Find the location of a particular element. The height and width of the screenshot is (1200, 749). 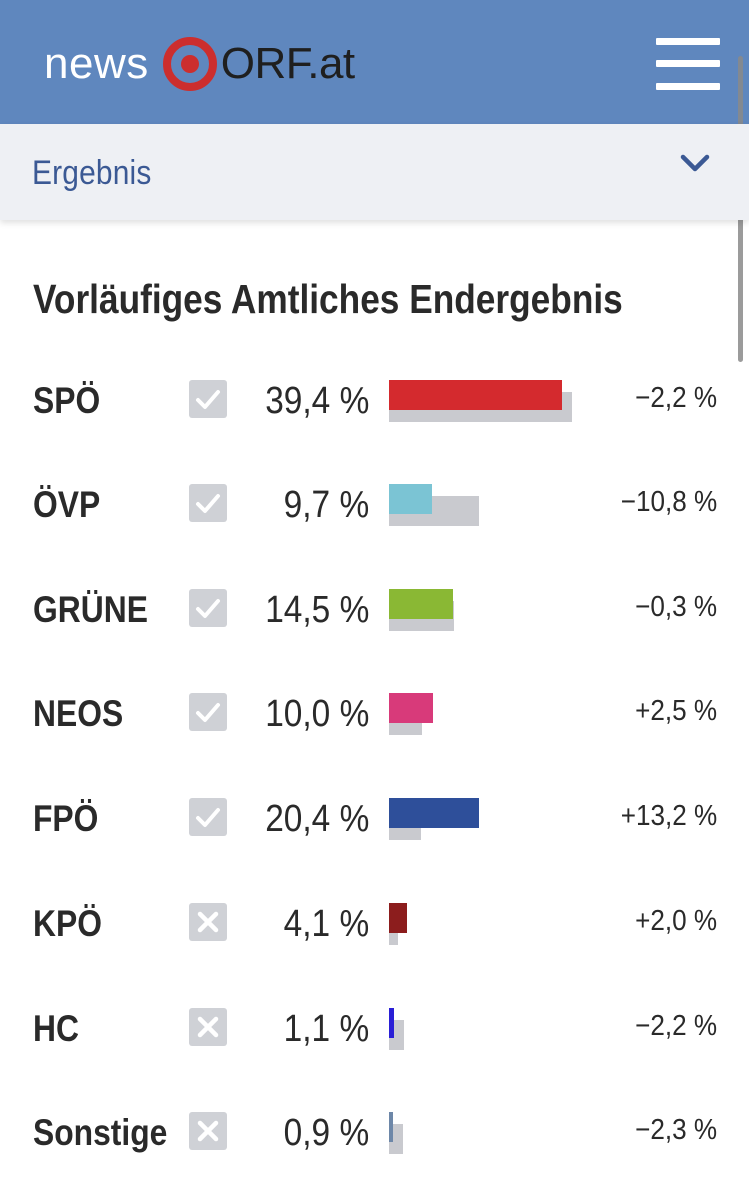

change-percentage: −2,3 % is located at coordinates (676, 1130).